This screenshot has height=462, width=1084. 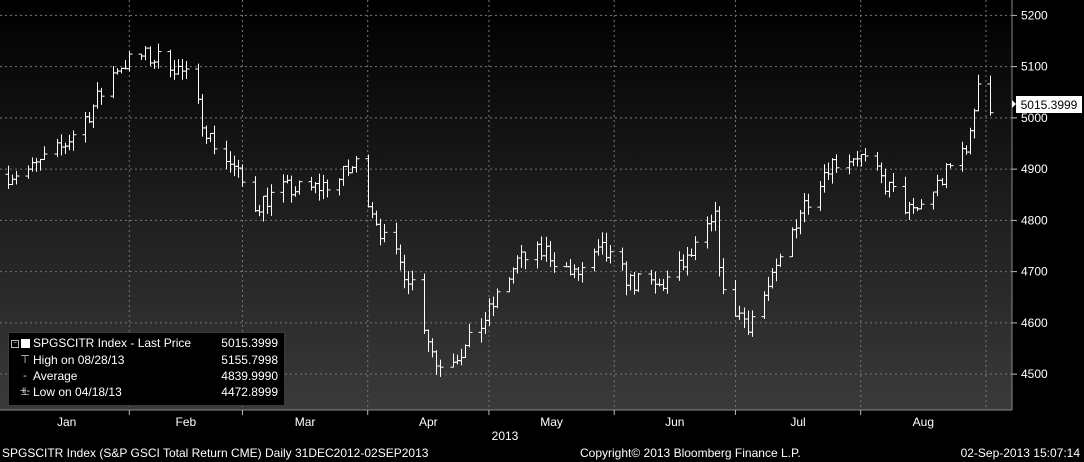 What do you see at coordinates (674, 422) in the screenshot?
I see `x-tick-label: Jun` at bounding box center [674, 422].